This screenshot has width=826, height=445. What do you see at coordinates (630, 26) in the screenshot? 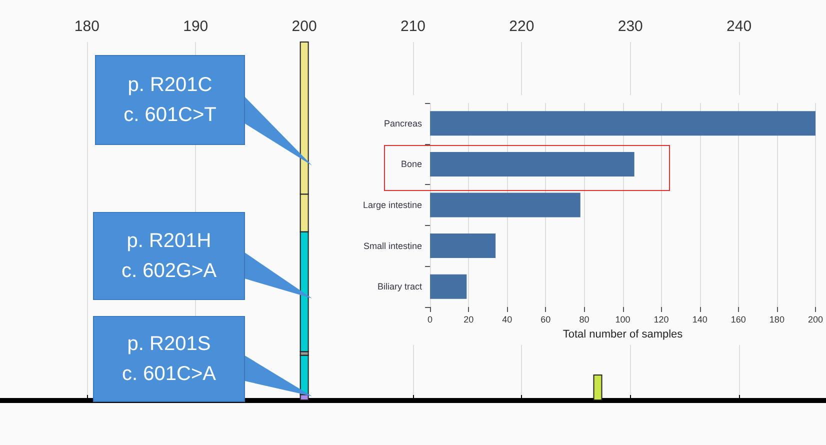
I see `x-tick-label: 230` at bounding box center [630, 26].